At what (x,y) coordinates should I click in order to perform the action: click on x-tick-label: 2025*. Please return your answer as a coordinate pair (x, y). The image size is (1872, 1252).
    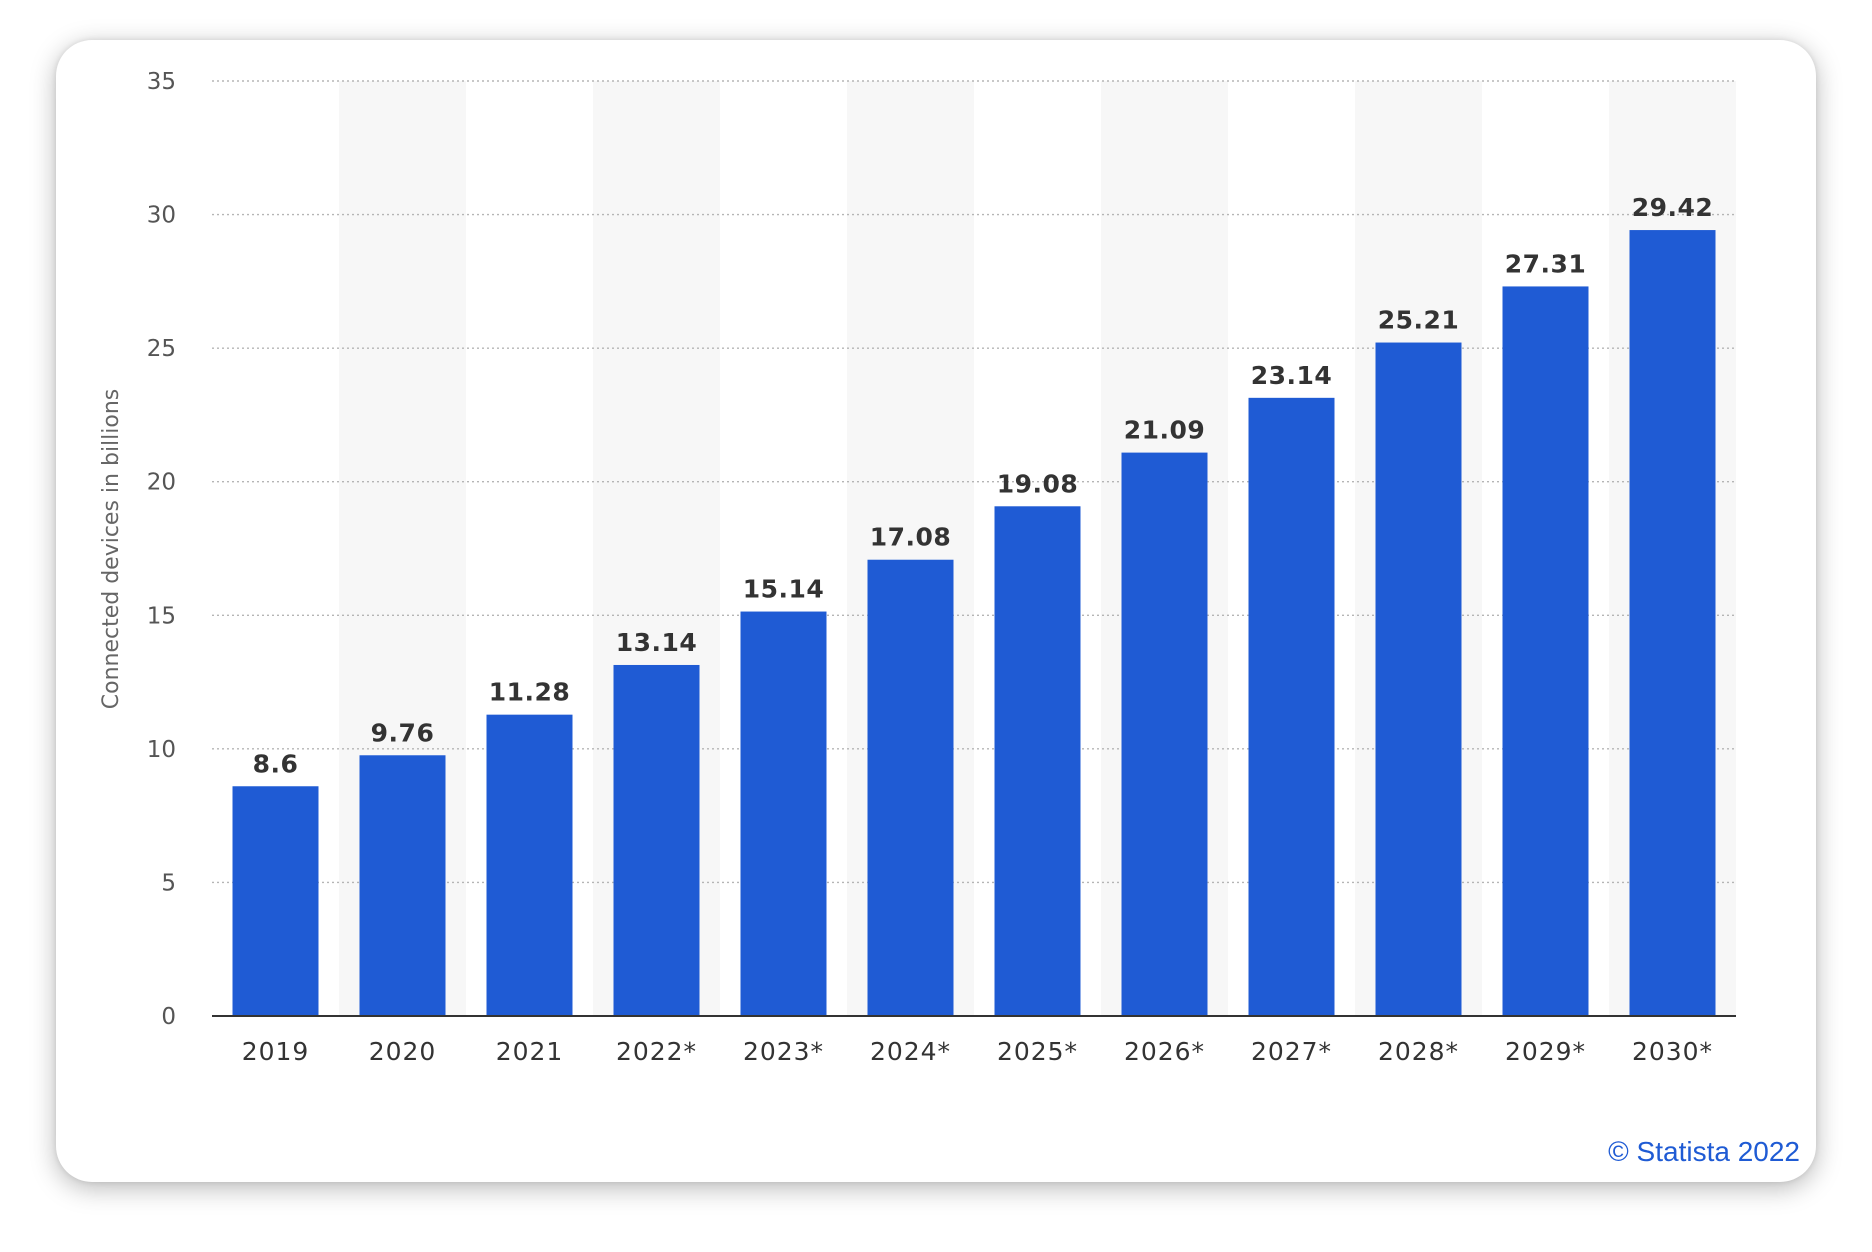
    Looking at the image, I should click on (1037, 1051).